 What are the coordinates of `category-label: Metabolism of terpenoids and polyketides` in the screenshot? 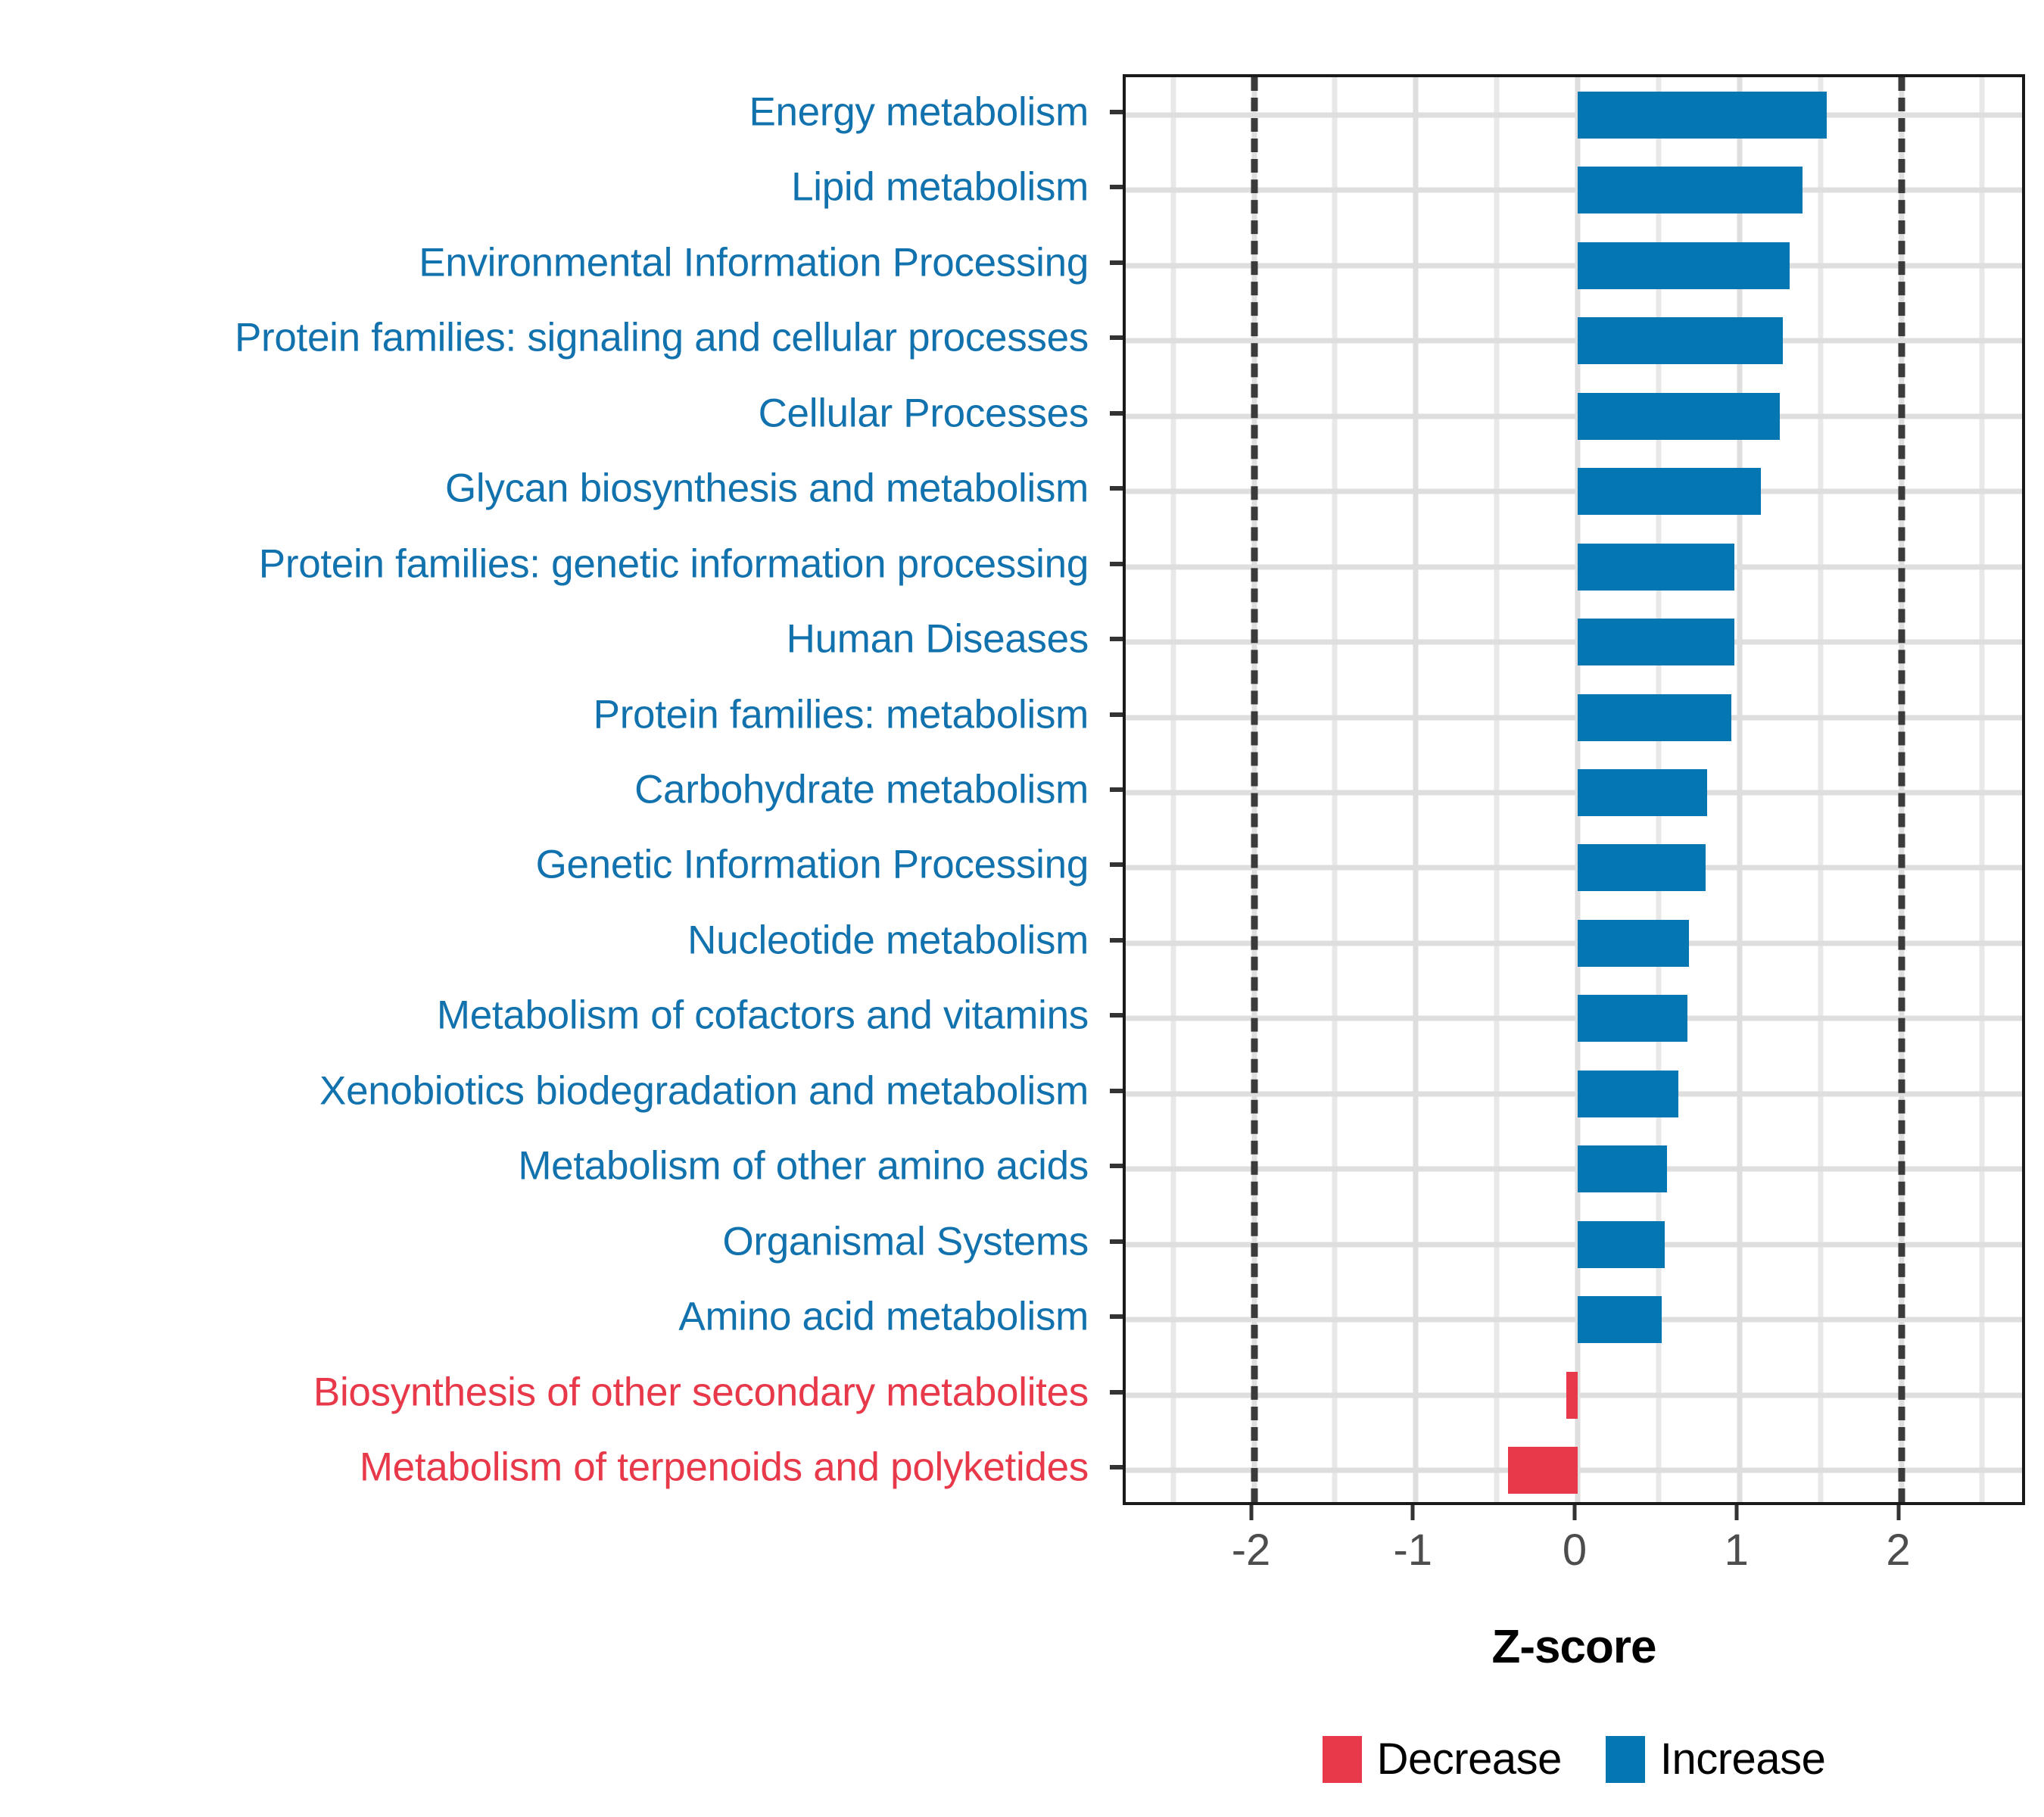 It's located at (724, 1467).